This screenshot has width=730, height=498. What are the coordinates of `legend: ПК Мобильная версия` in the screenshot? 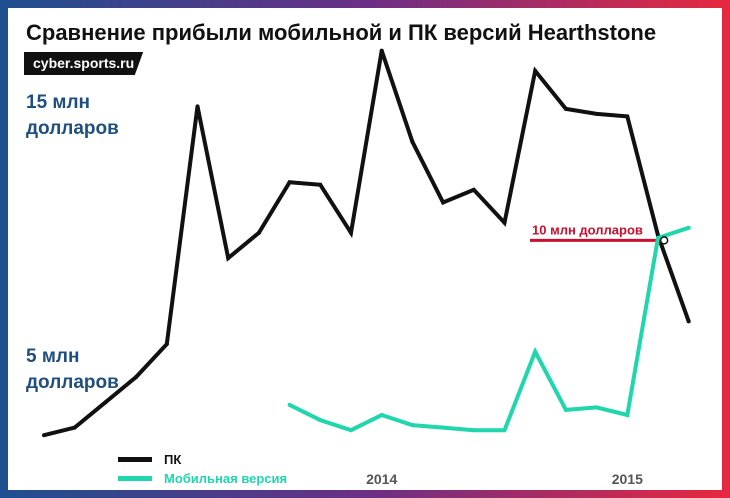 It's located at (202, 469).